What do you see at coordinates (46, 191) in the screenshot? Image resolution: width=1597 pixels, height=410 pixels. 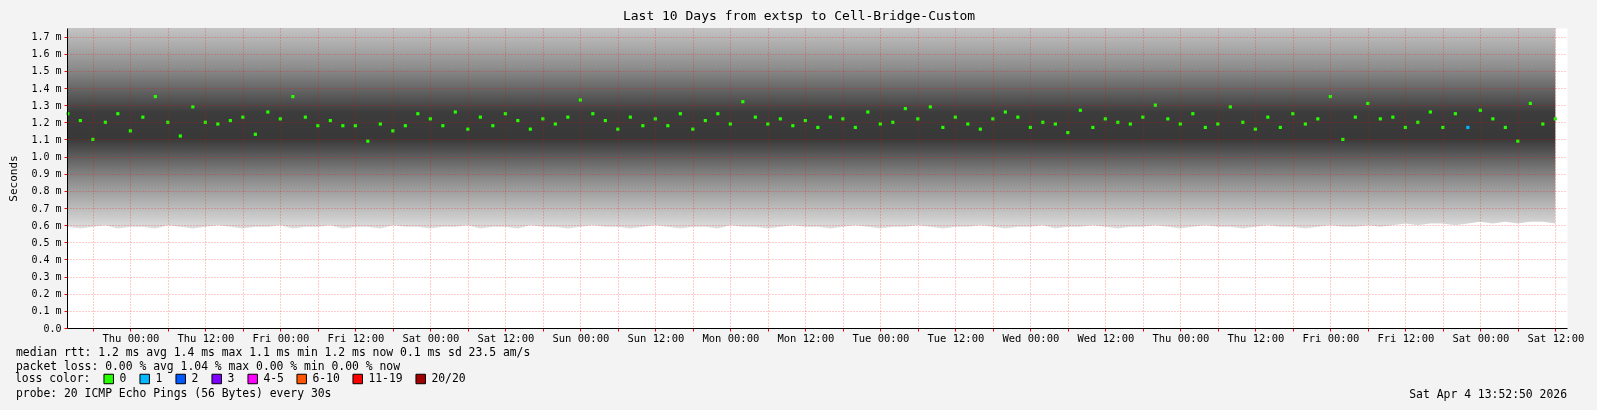 I see `y-tick-label: 0.8 m` at bounding box center [46, 191].